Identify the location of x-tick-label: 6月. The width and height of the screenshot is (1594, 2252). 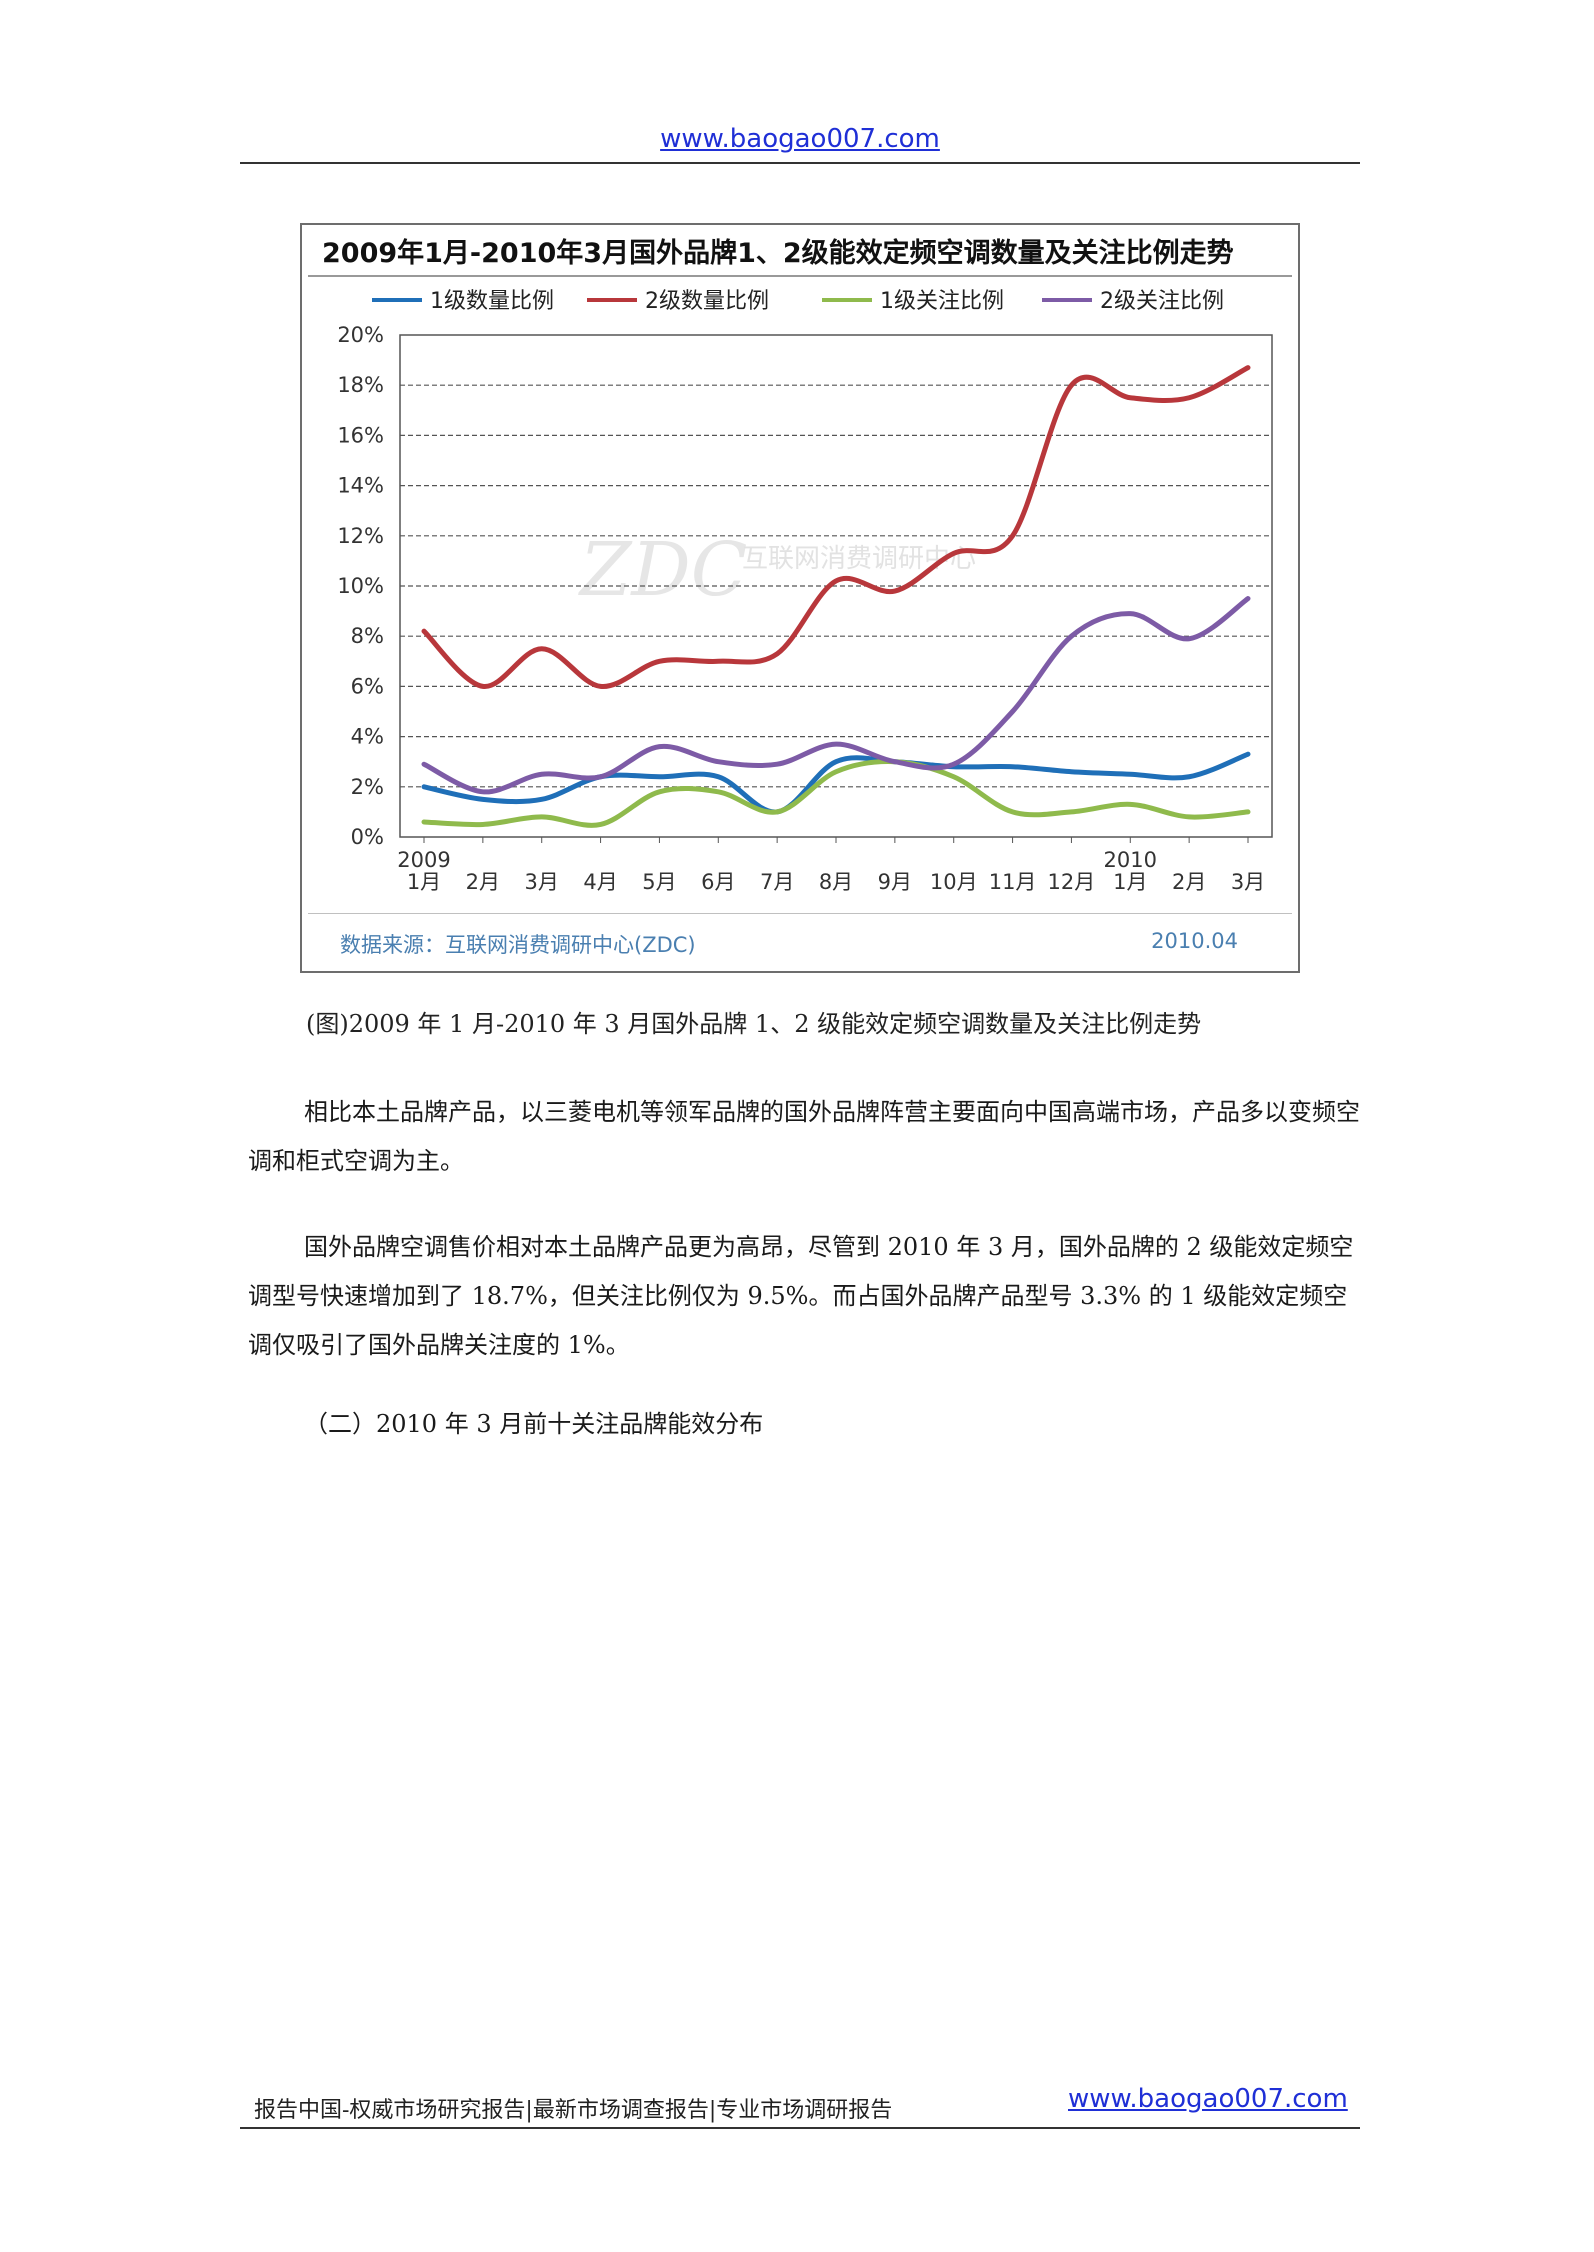
(718, 882).